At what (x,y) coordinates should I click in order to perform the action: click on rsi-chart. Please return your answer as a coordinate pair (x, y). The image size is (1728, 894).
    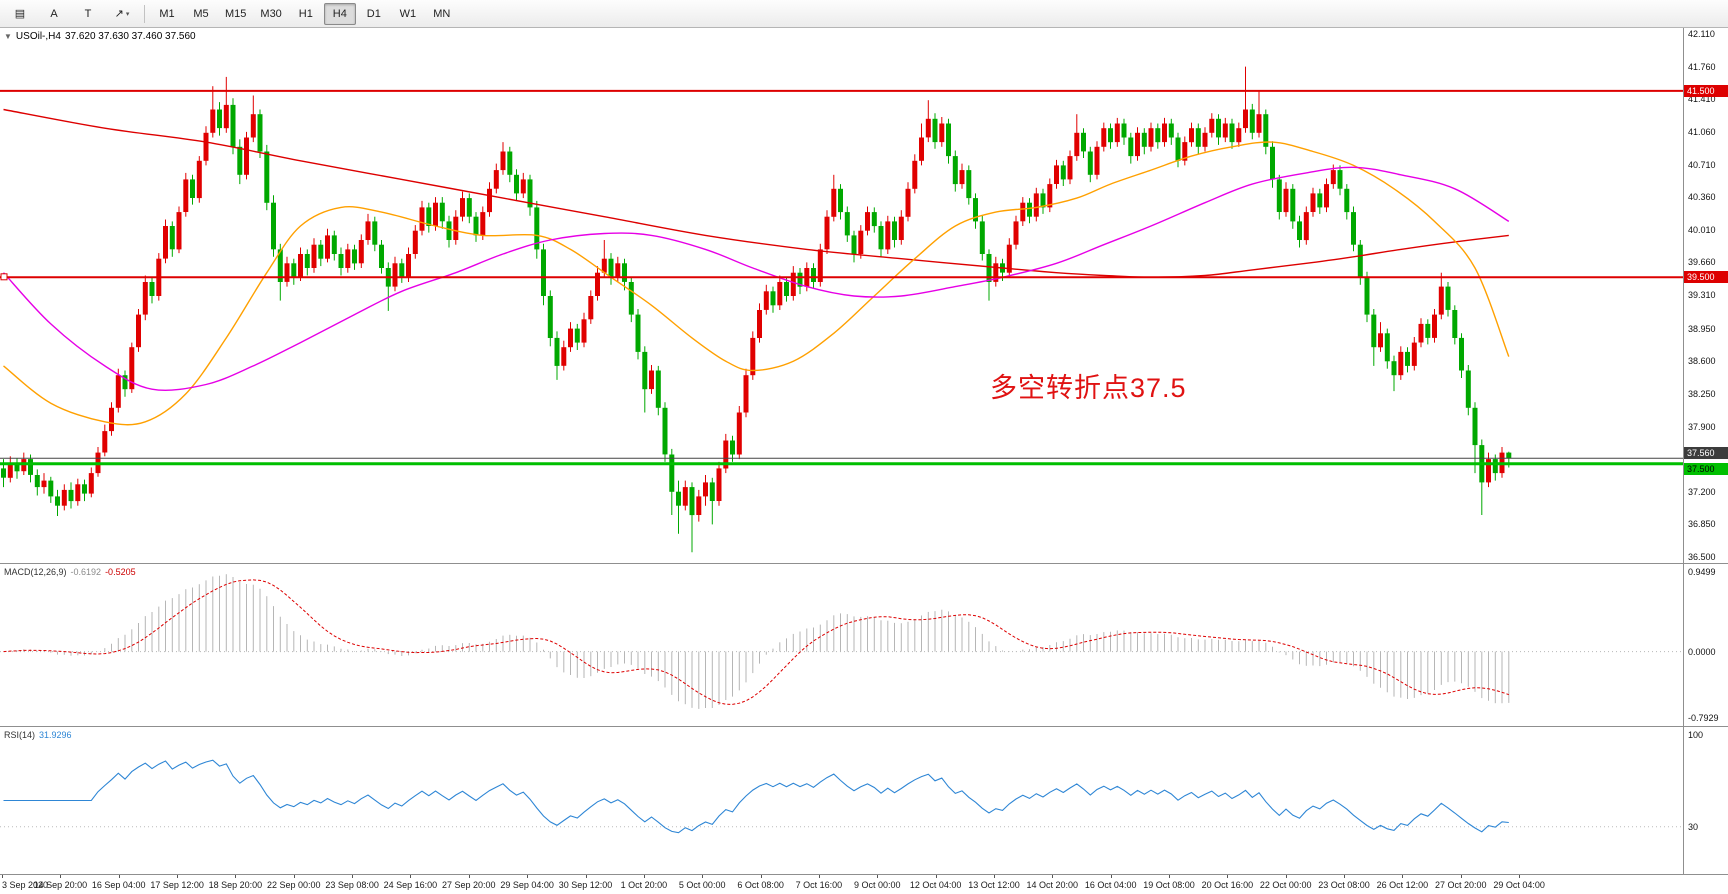
    Looking at the image, I should click on (841, 796).